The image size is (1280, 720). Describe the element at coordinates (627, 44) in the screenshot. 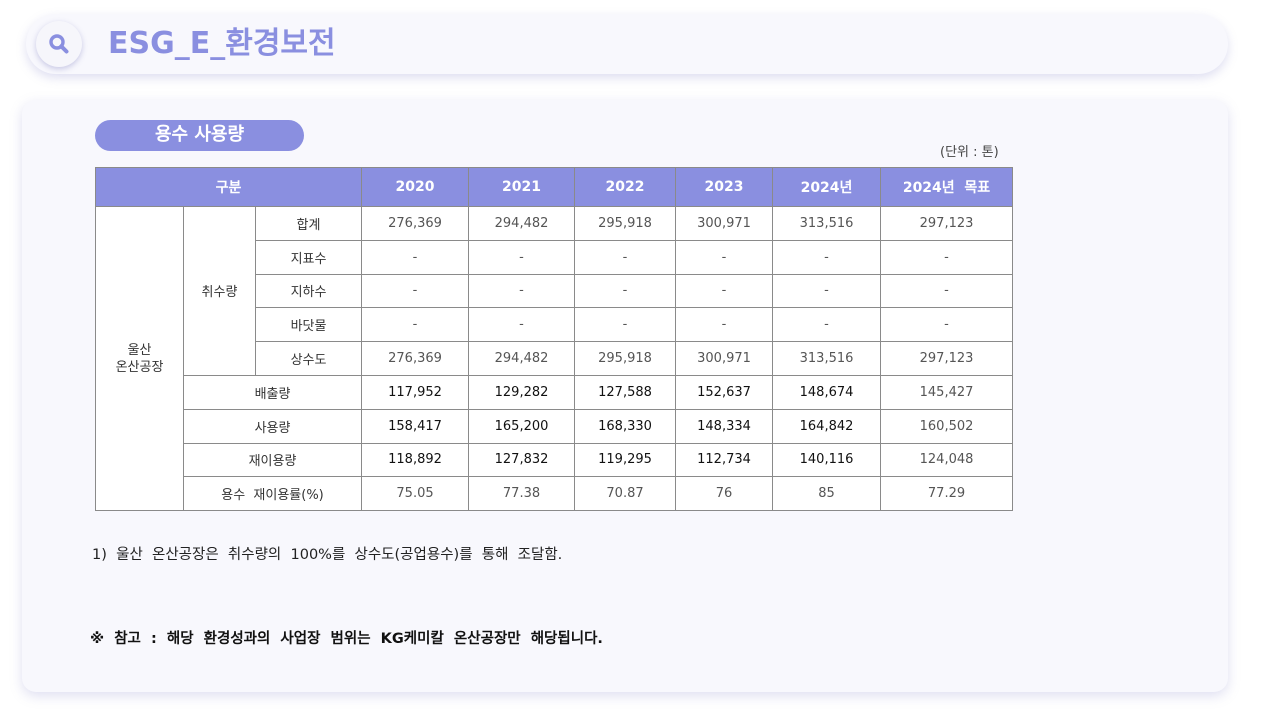

I see `header-bar: ESG_E_환경보전` at that location.